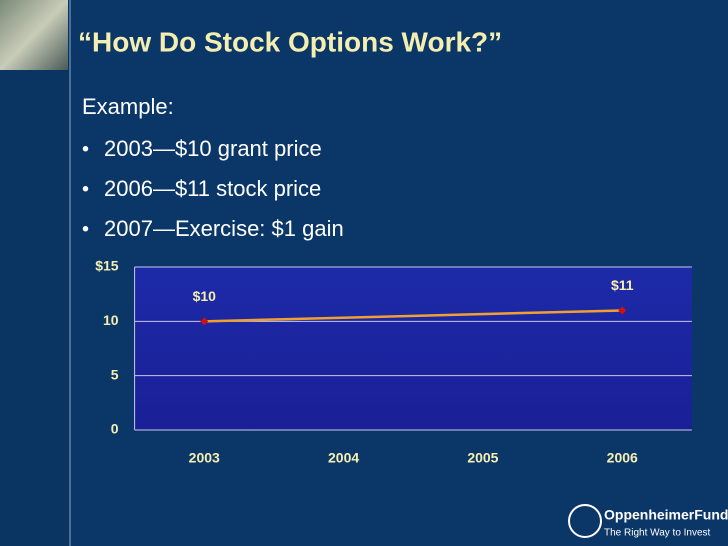 This screenshot has width=728, height=546. I want to click on y-tick-label: $15, so click(107, 266).